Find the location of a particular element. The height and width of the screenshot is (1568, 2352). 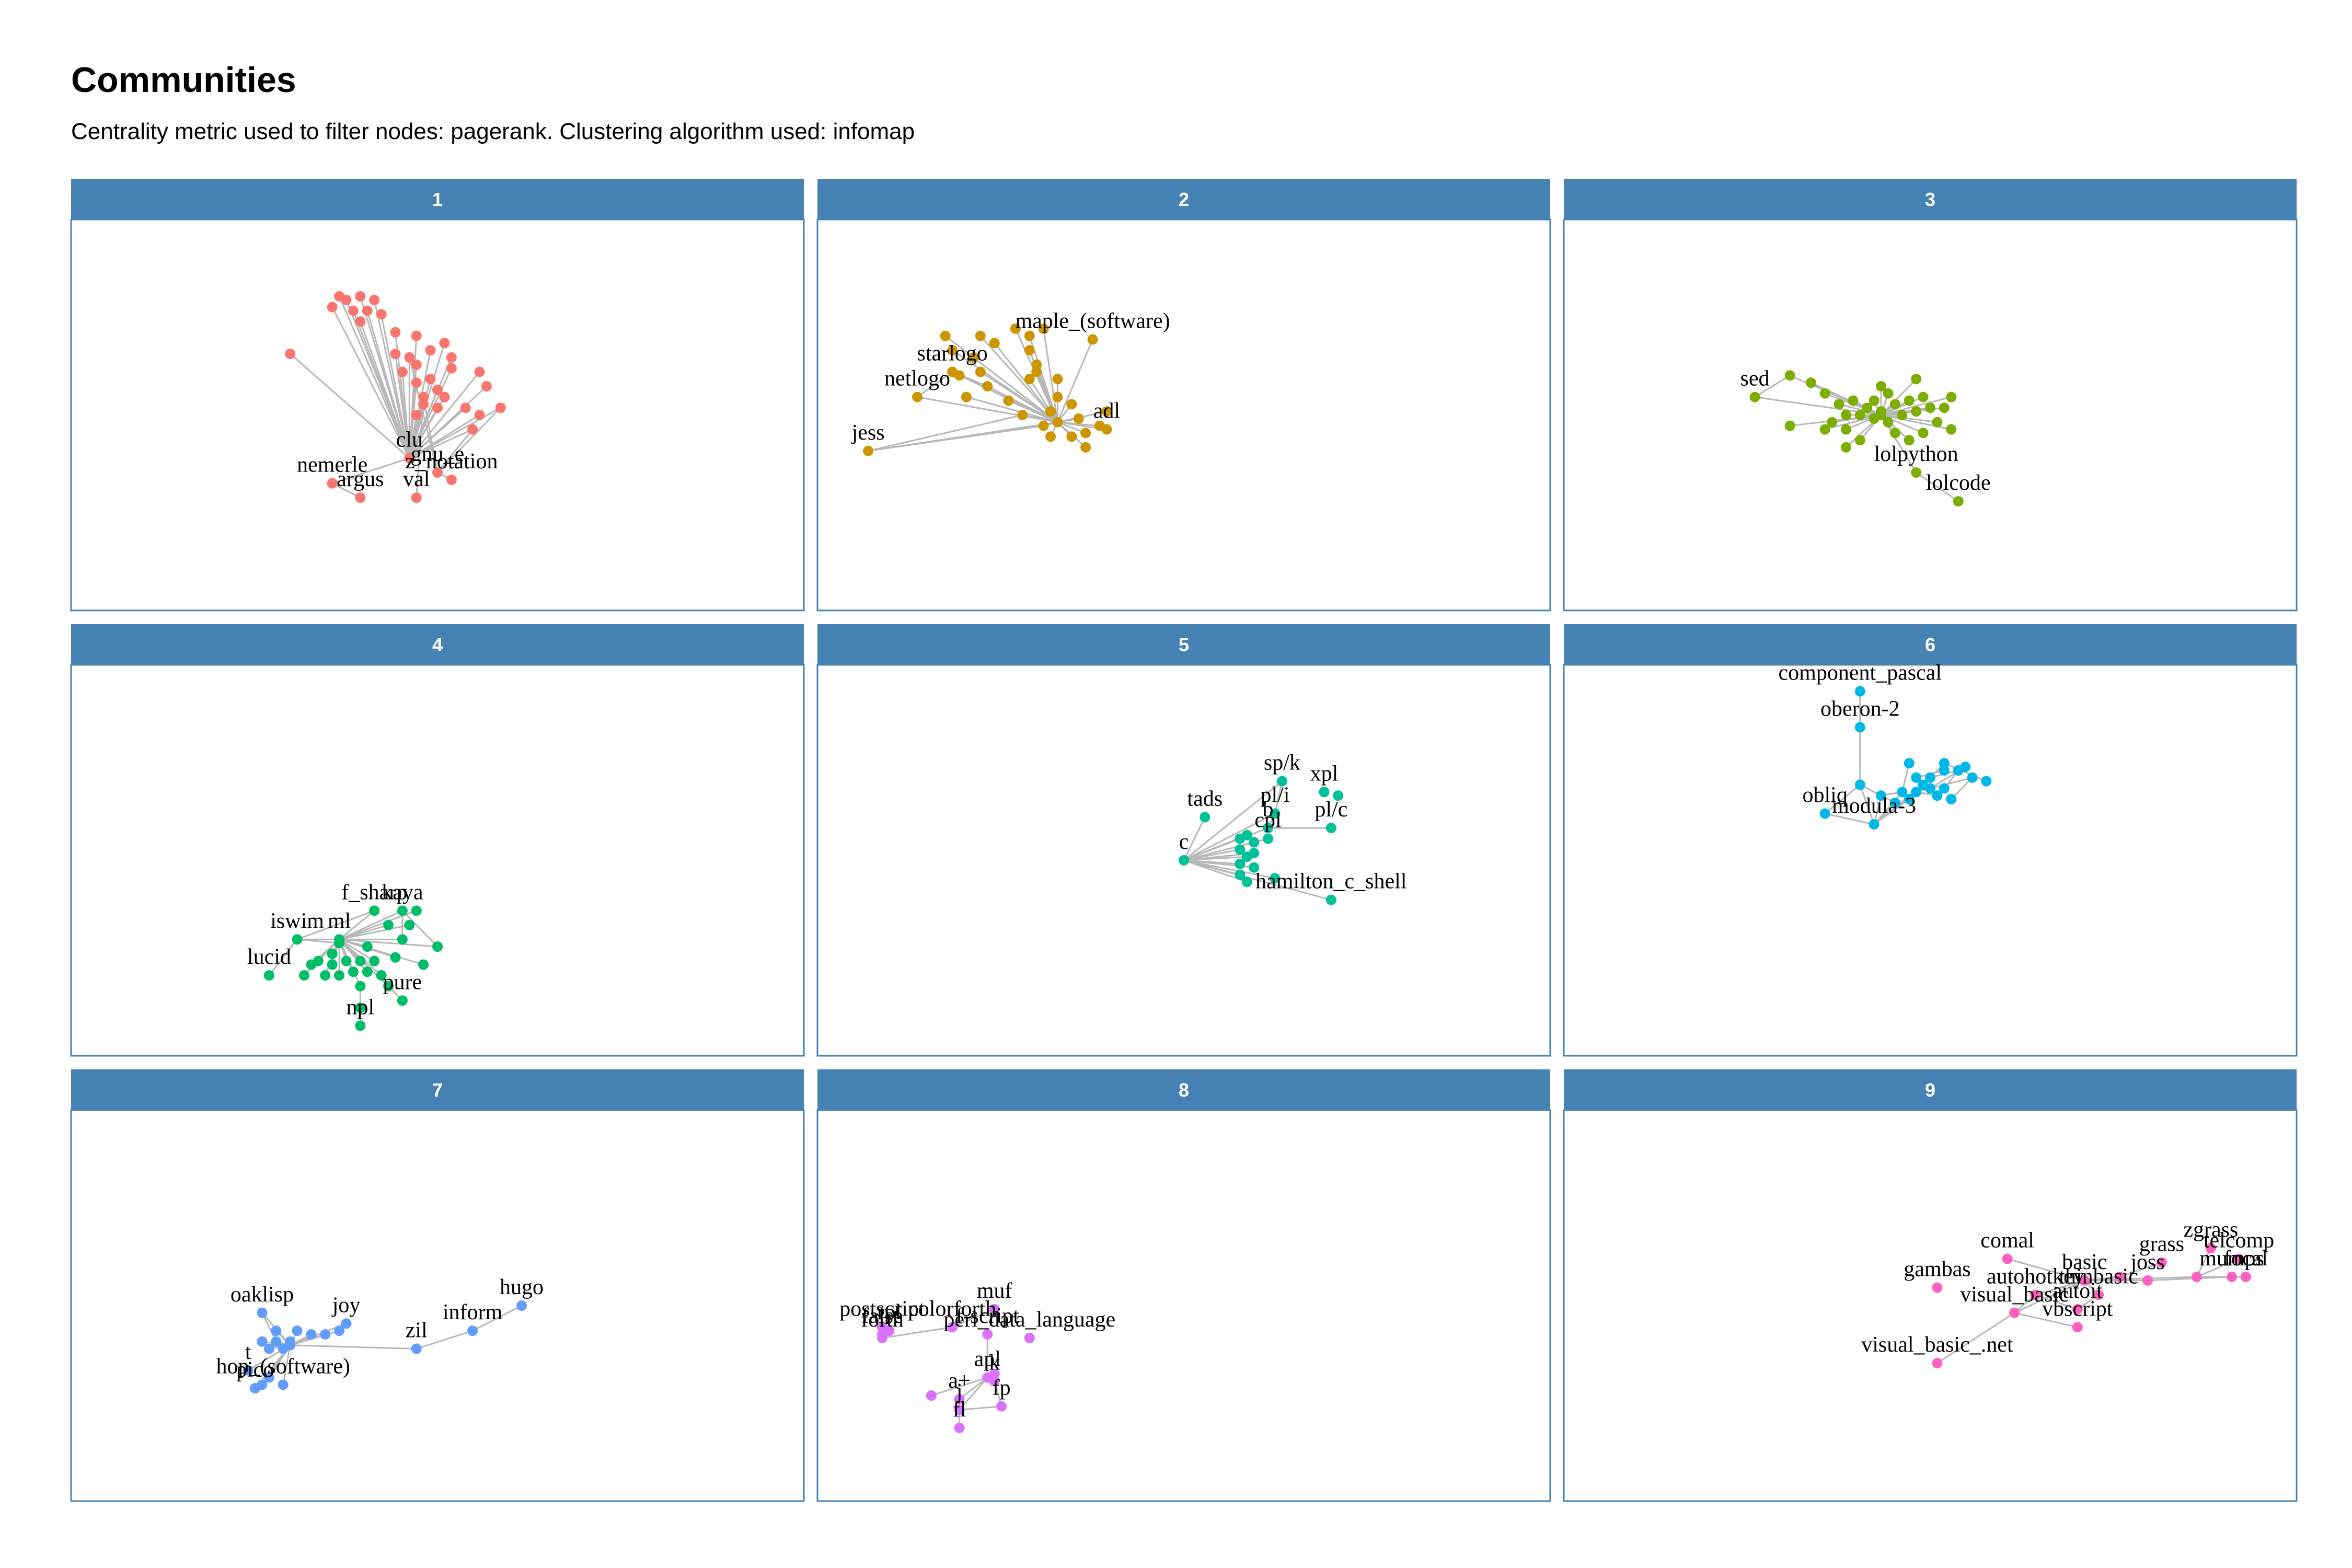

node-label: focal is located at coordinates (2246, 1259).